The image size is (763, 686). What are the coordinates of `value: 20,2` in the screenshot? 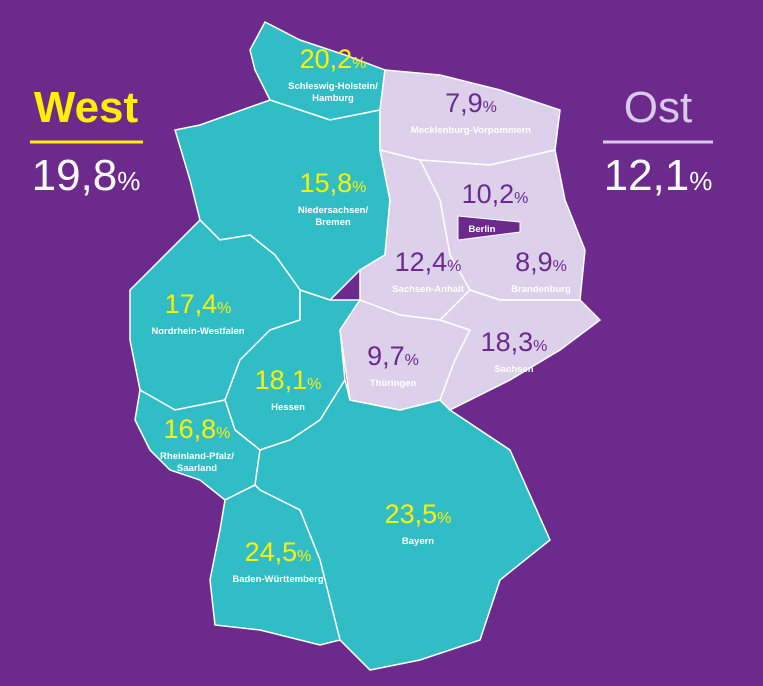 It's located at (326, 59).